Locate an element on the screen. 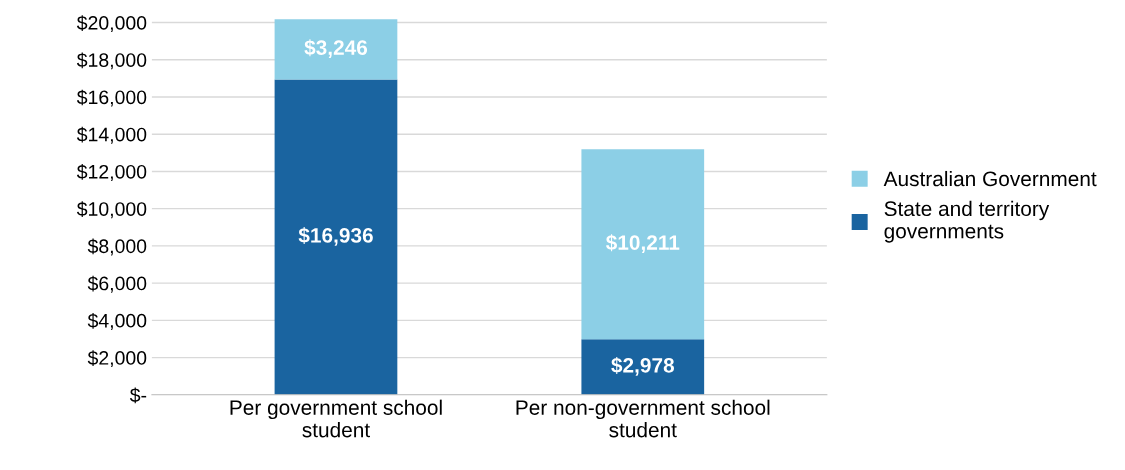  legend-label: Australian Government is located at coordinates (990, 178).